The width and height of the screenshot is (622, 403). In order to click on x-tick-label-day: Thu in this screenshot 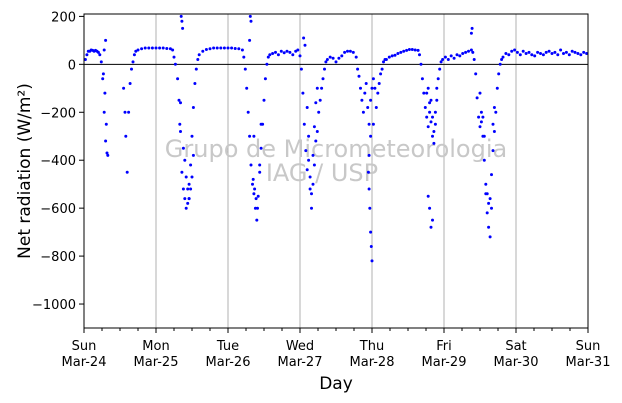, I will do `click(371, 346)`.